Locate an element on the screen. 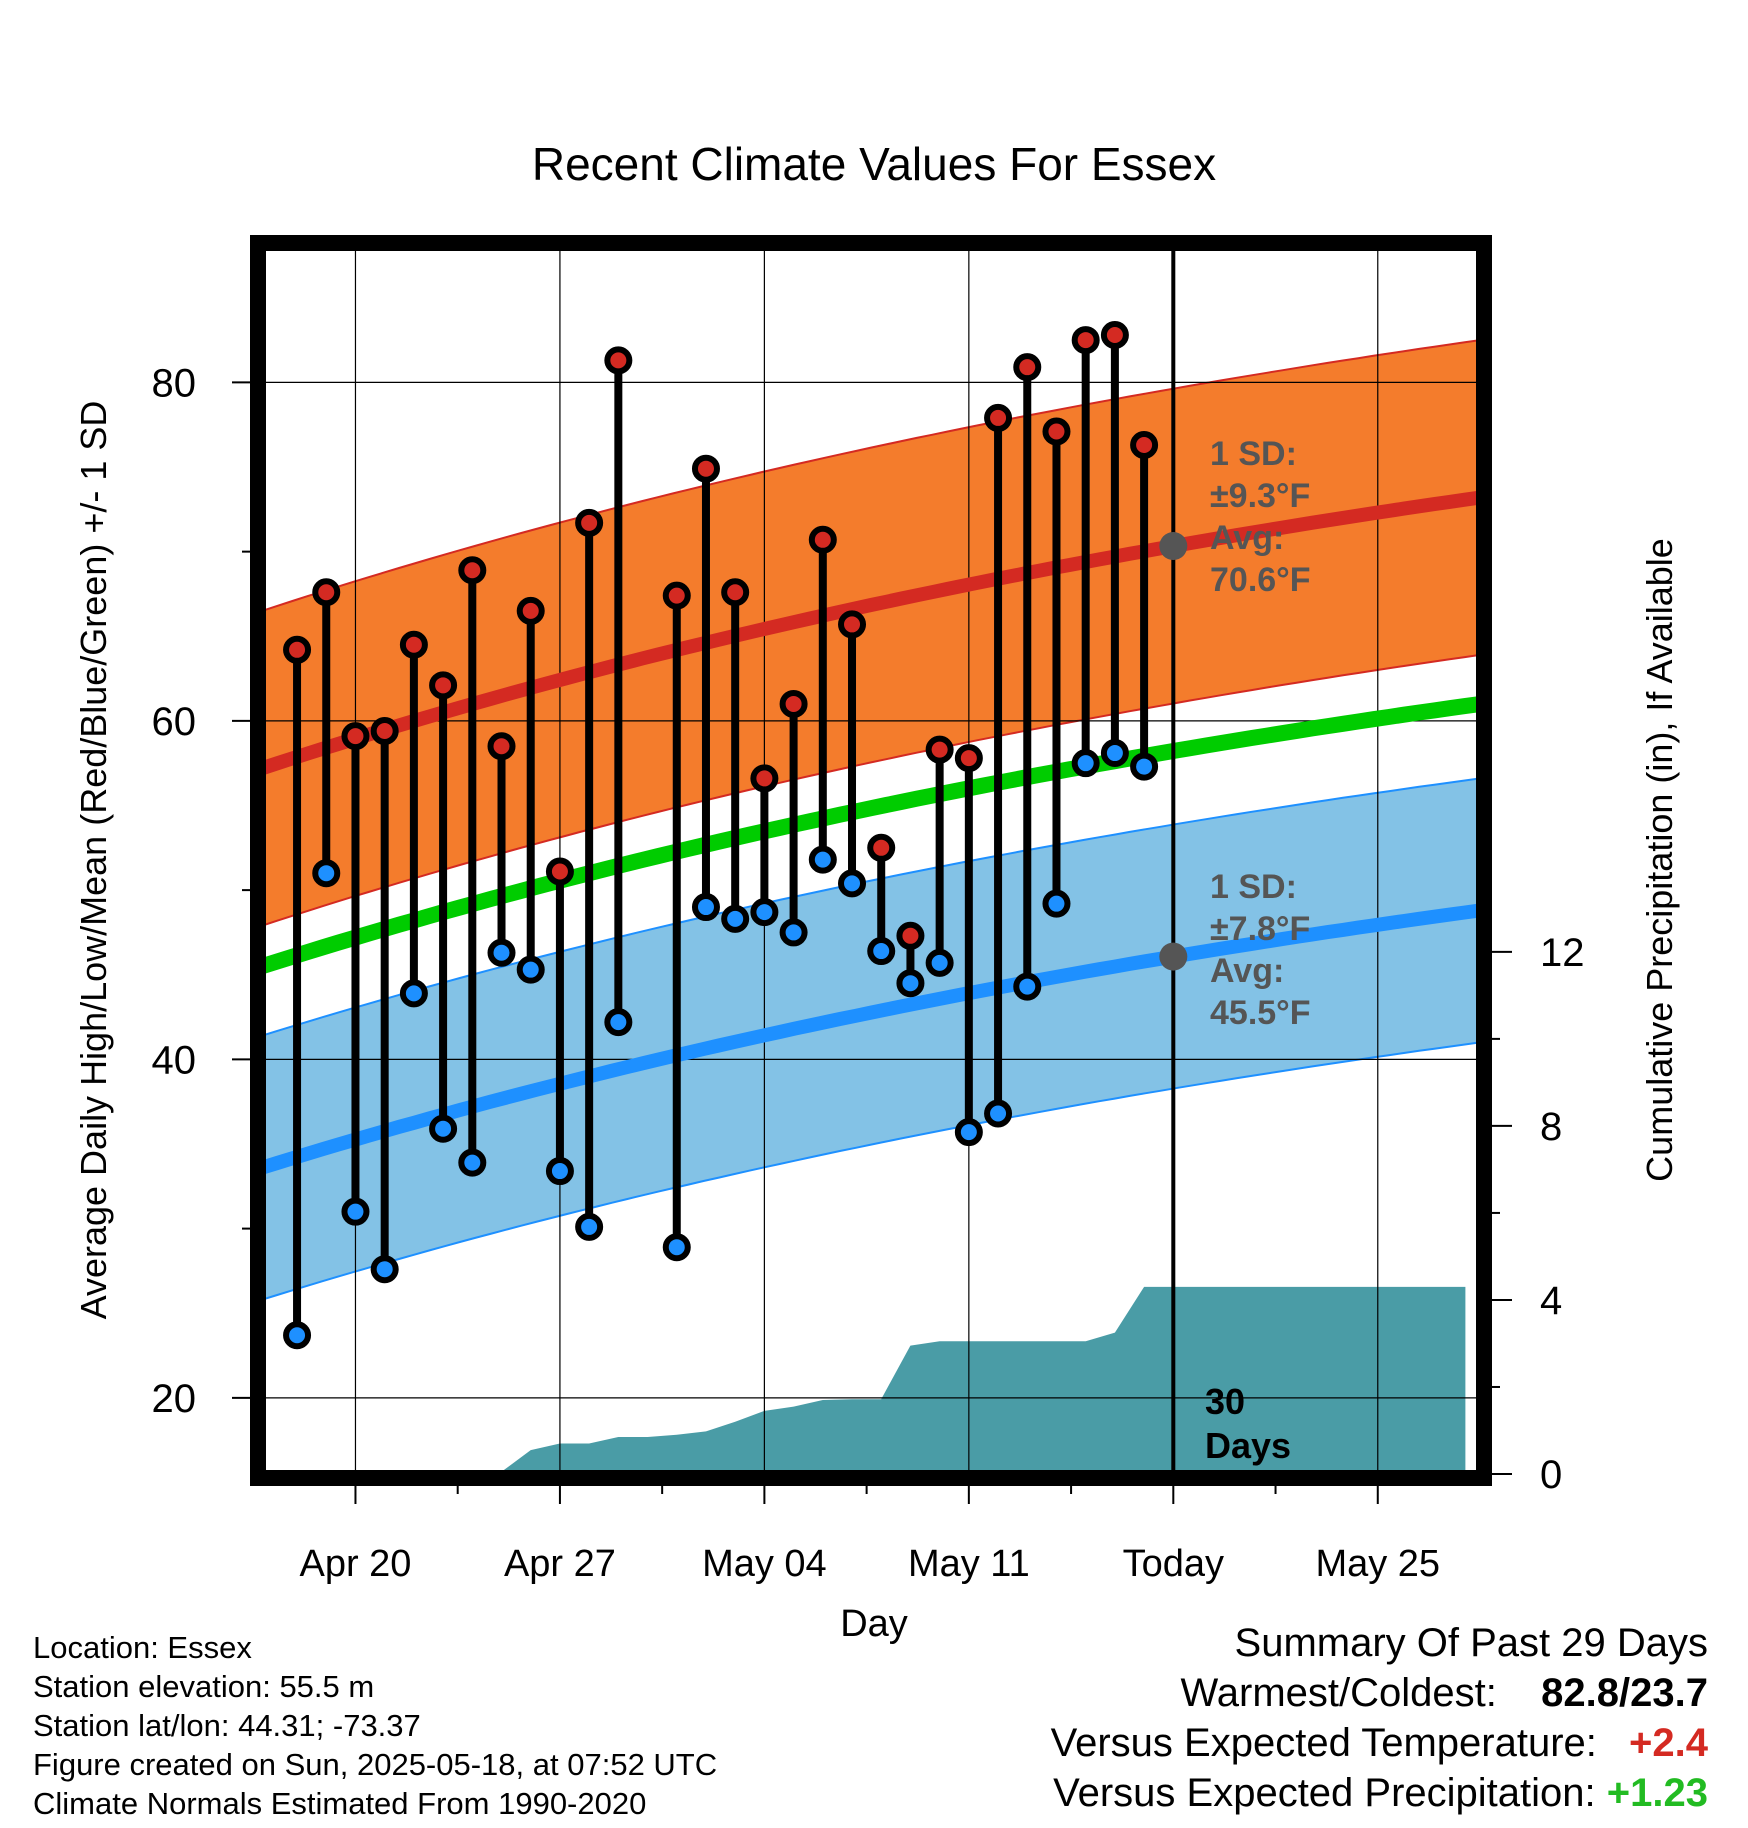  warm-cold-value: 82.8/23.7 is located at coordinates (1624, 1693).